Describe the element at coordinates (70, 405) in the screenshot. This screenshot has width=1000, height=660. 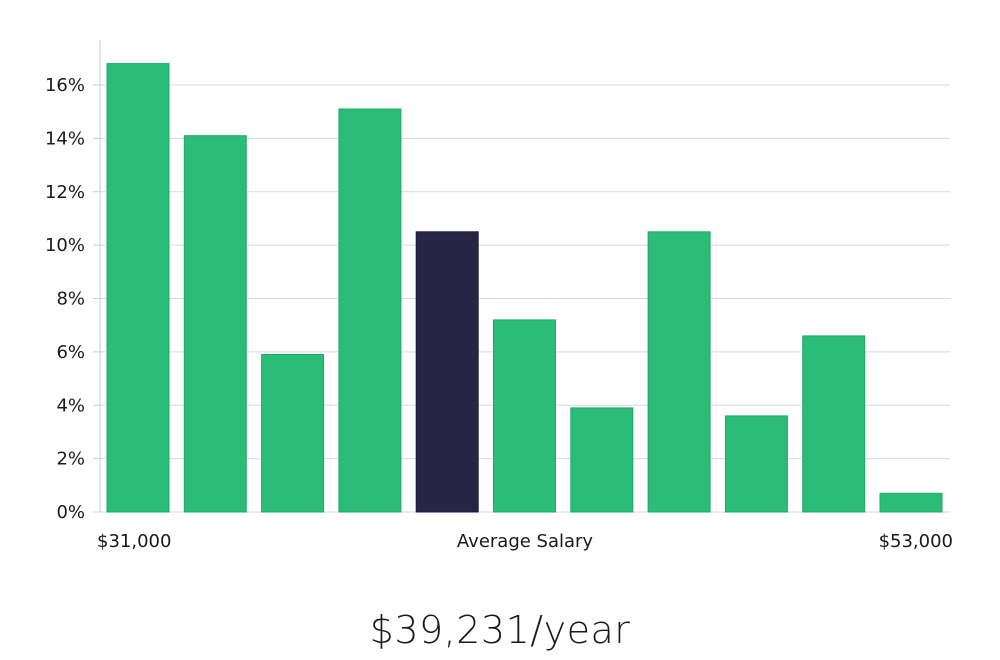
I see `y-tick-label: 4%` at that location.